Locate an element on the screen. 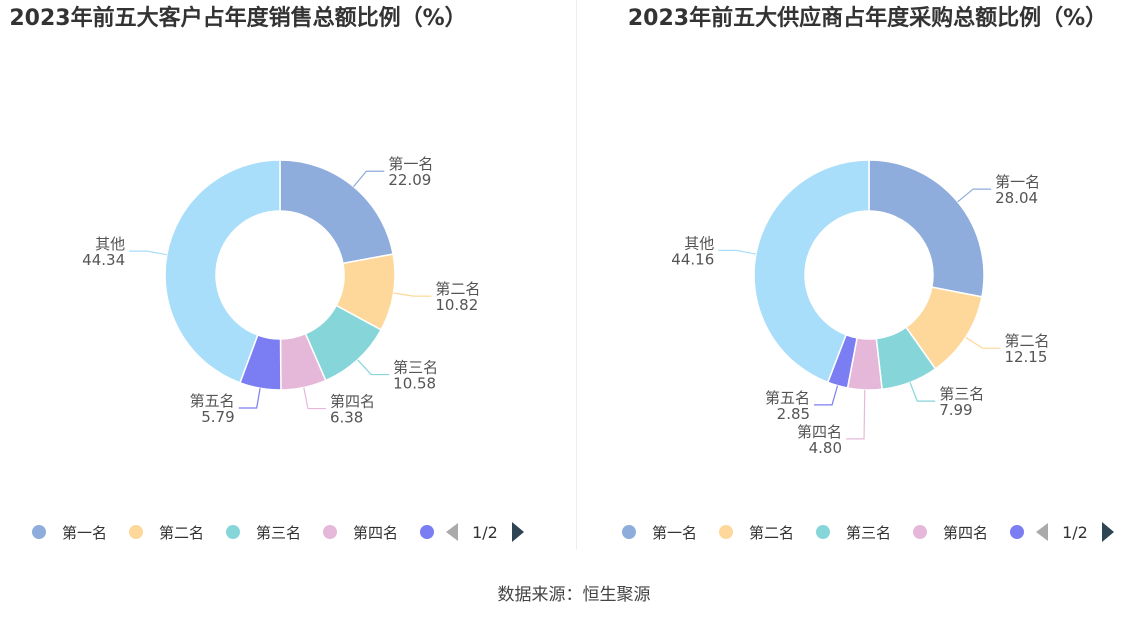 This screenshot has width=1148, height=619. slice-value-label: 10.58 is located at coordinates (414, 384).